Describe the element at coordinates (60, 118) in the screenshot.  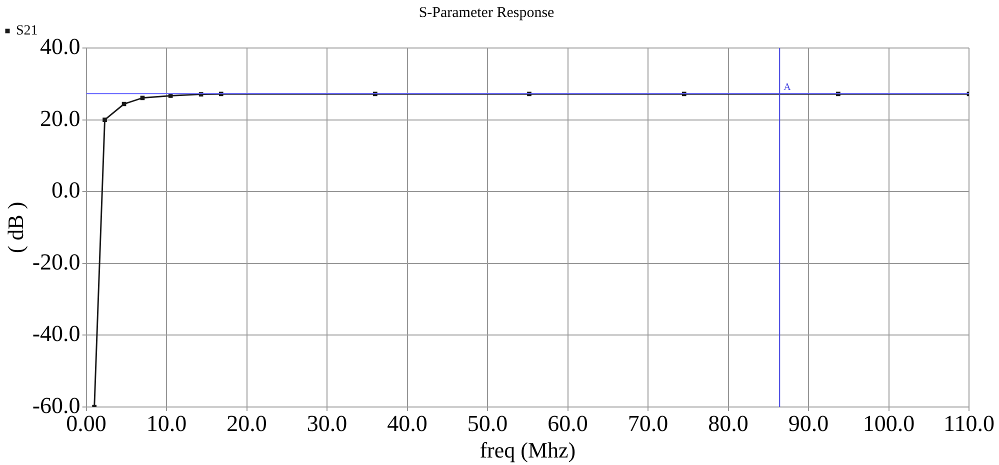
I see `y-tick-label: 20.0` at that location.